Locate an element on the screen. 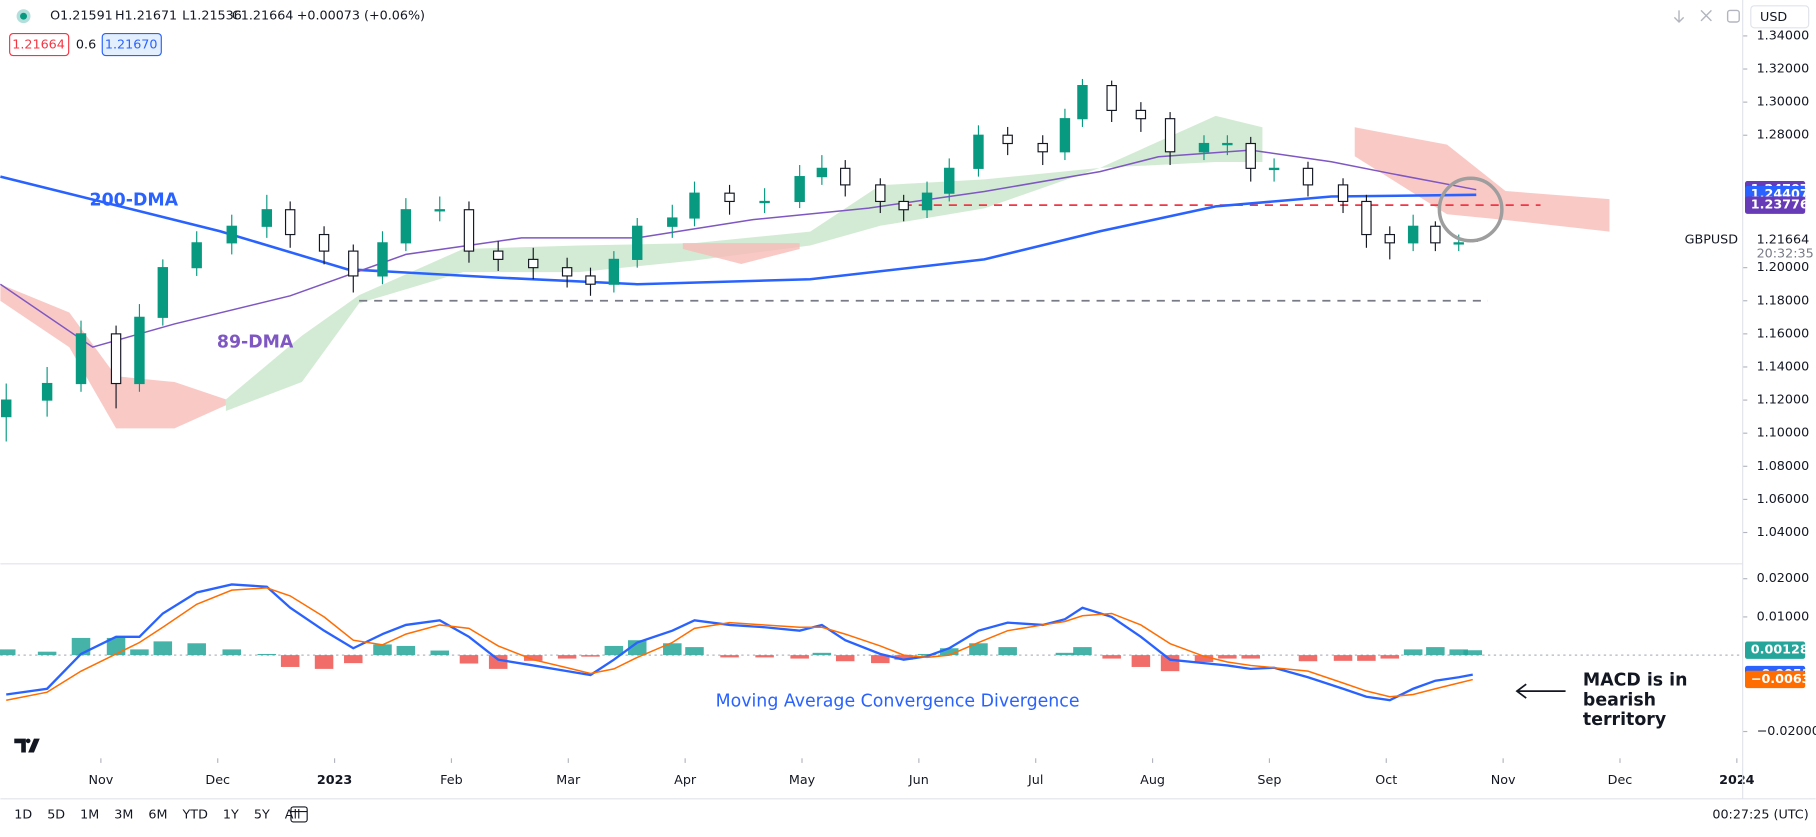 The image size is (1816, 837). sell-button is located at coordinates (39, 44).